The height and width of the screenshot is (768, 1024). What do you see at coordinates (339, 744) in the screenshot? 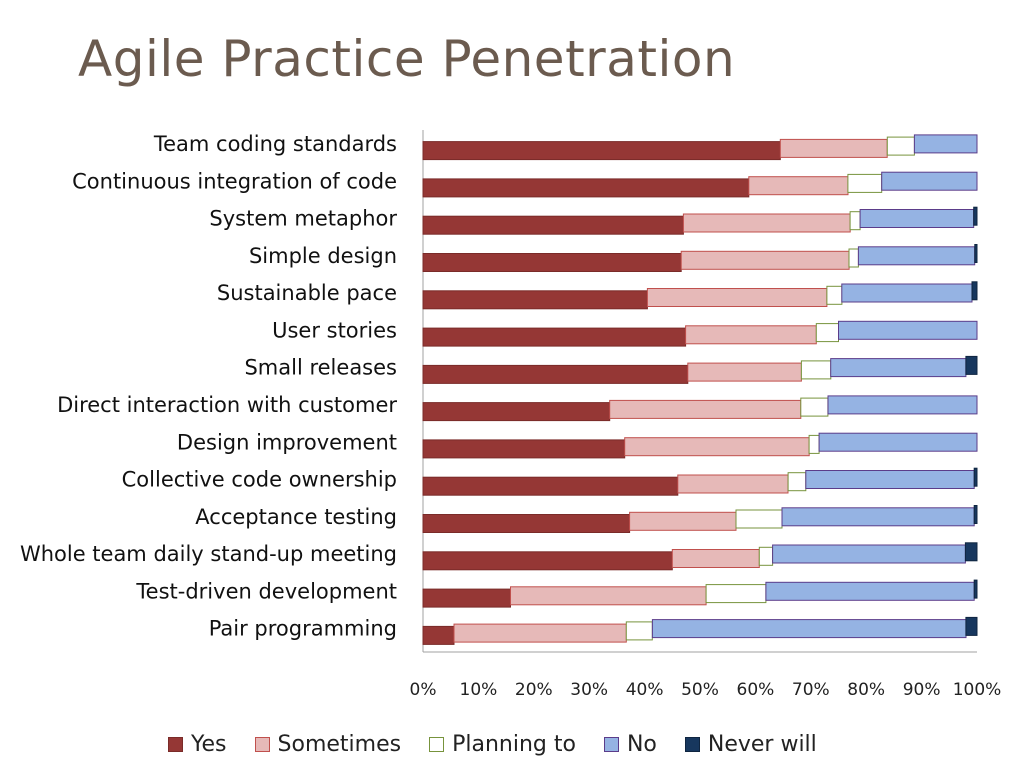
I see `legend-label-sometimes: Sometimes` at bounding box center [339, 744].